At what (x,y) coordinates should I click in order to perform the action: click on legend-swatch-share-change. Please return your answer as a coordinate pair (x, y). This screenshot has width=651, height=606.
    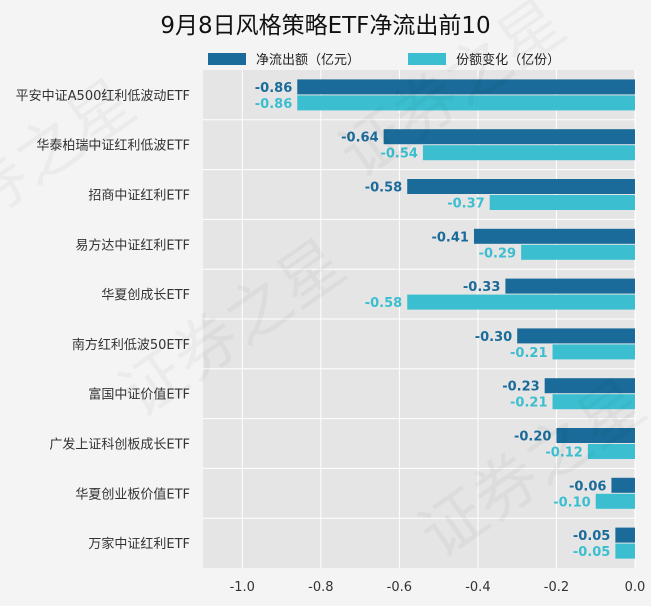
    Looking at the image, I should click on (427, 58).